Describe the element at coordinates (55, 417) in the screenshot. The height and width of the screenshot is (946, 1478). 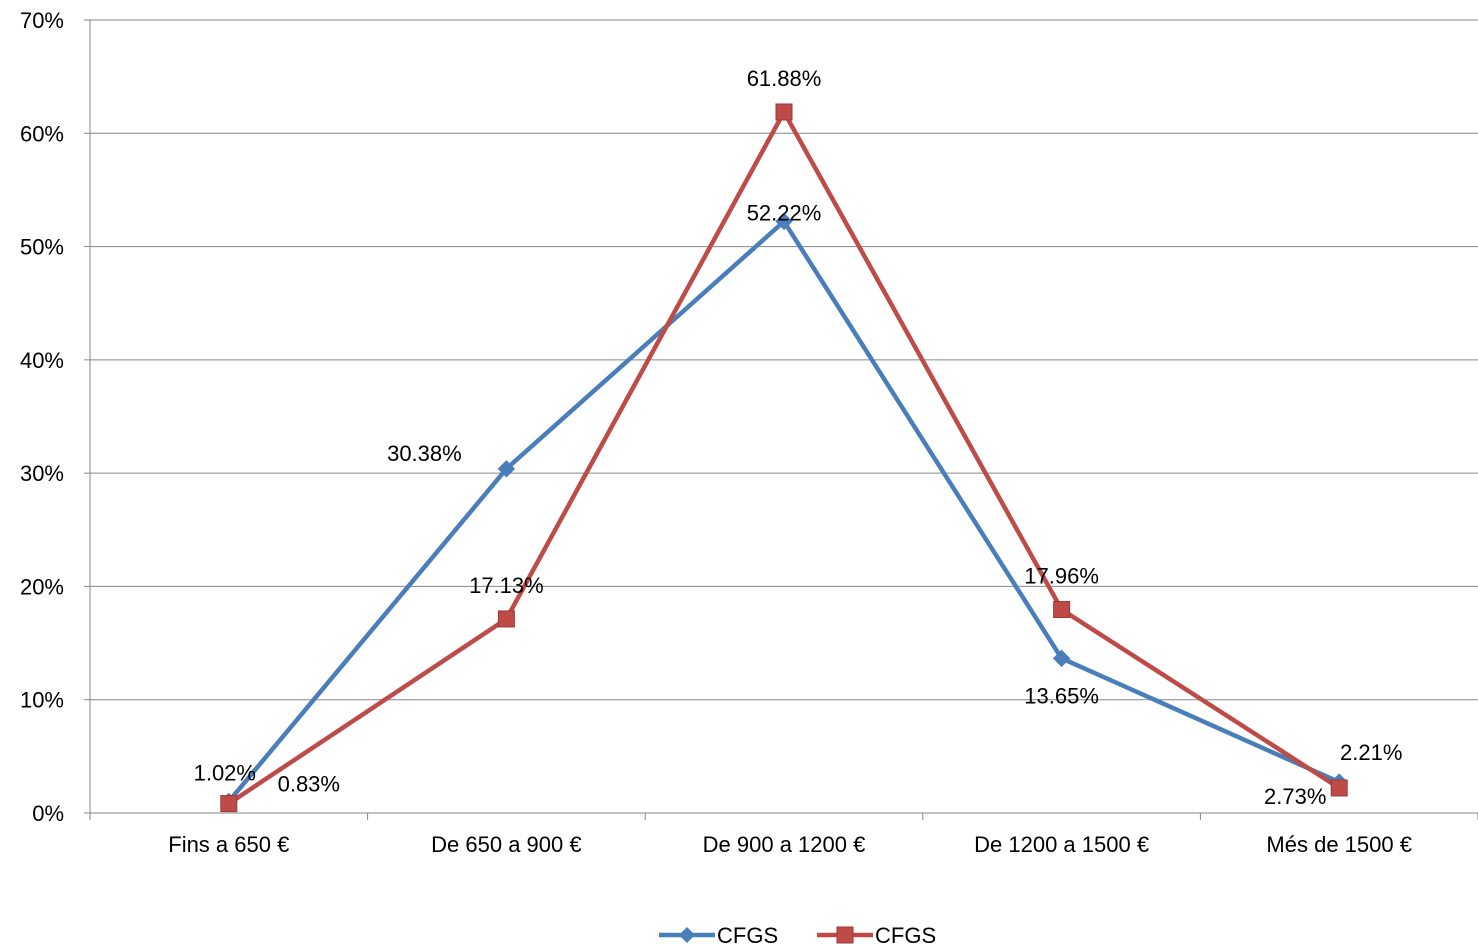
I see `y-axis-ticks: 0% 10% 20% 30% 40% 50% 60% 70%` at that location.